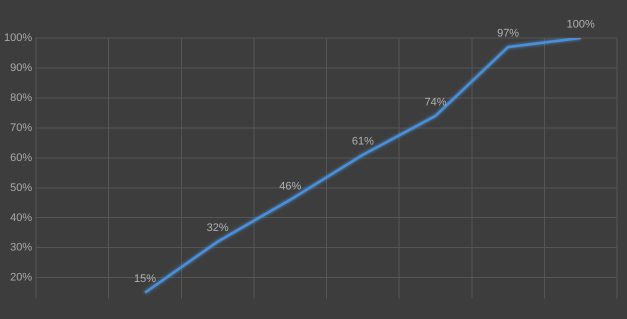 This screenshot has width=627, height=319. Describe the element at coordinates (21, 248) in the screenshot. I see `y-tick-label: 30%` at that location.